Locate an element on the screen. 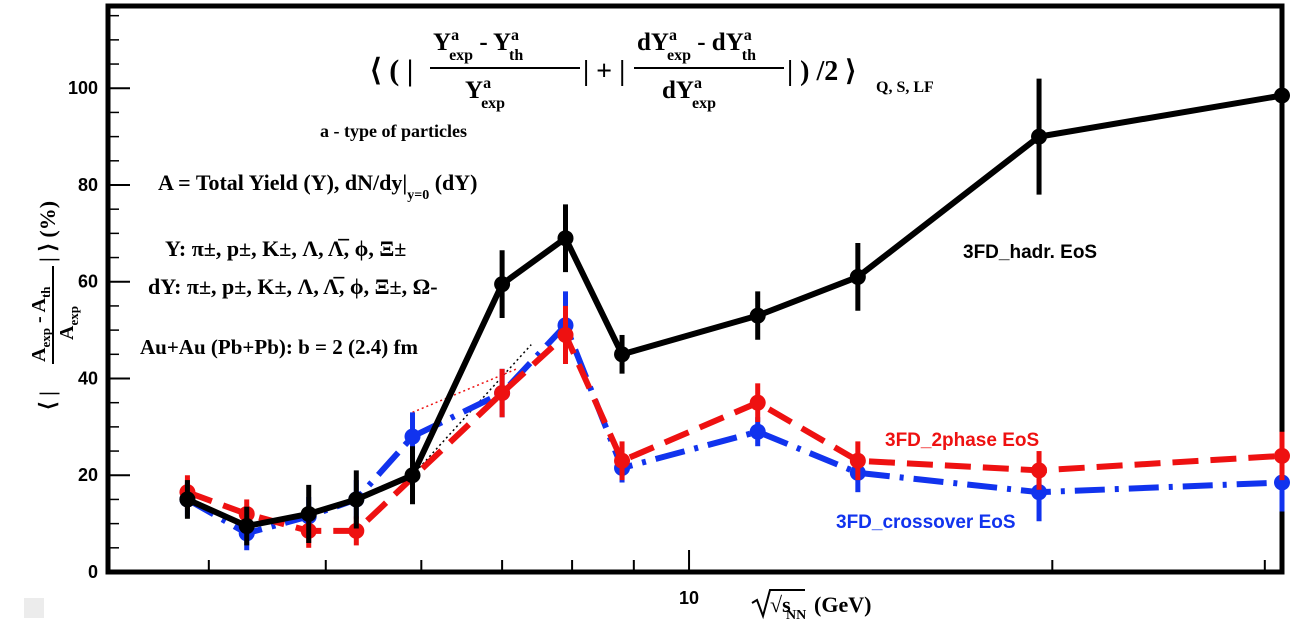 The width and height of the screenshot is (1298, 630). x-axis-tick-labels: 10 is located at coordinates (689, 598).